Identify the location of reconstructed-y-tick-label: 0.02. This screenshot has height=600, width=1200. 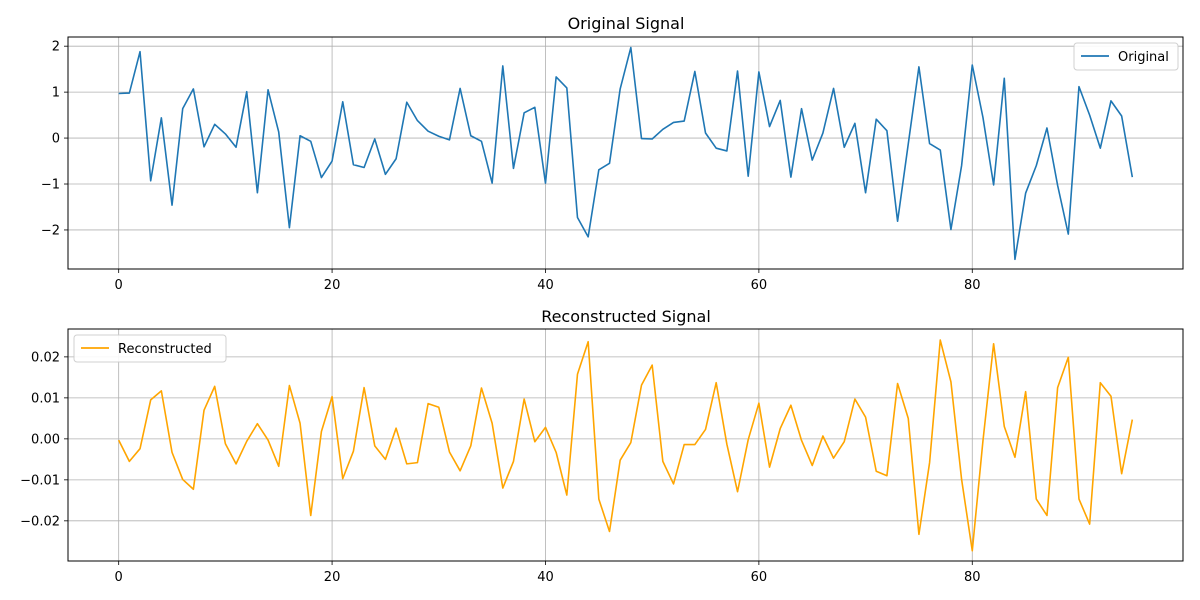
(45, 357).